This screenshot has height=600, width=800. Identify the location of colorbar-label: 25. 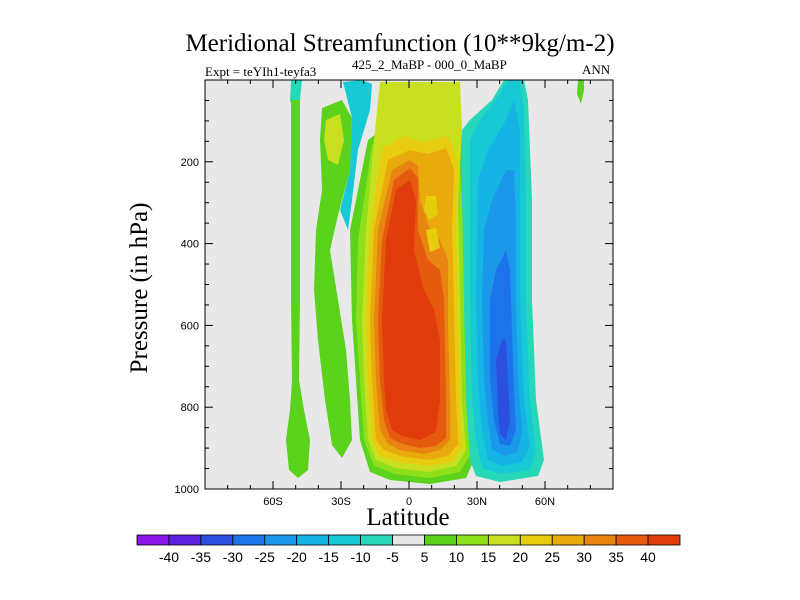
(552, 557).